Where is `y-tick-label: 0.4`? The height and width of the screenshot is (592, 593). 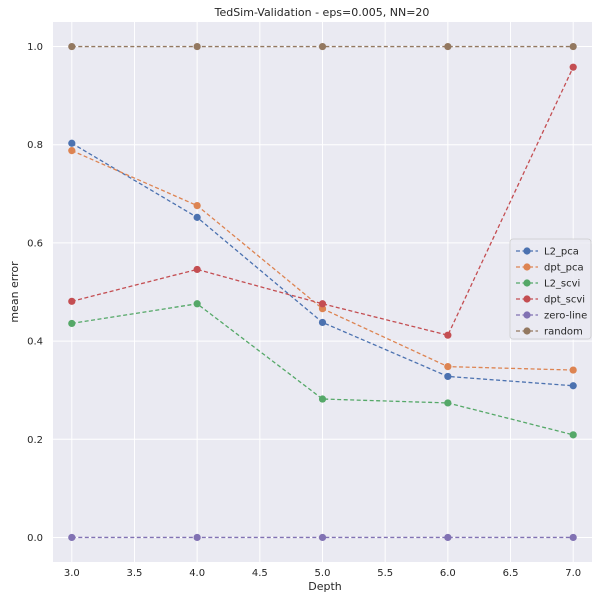
y-tick-label: 0.4 is located at coordinates (35, 342).